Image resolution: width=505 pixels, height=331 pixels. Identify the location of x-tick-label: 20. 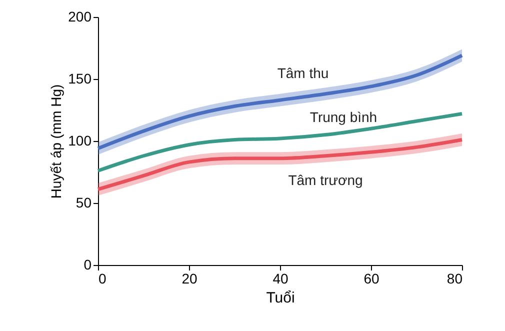
(190, 278).